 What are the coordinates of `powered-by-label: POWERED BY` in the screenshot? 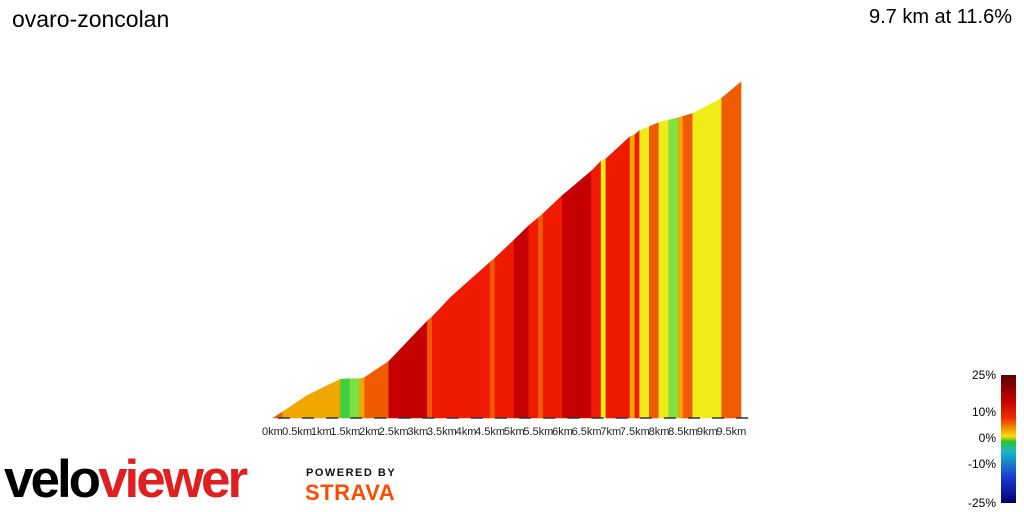 It's located at (351, 473).